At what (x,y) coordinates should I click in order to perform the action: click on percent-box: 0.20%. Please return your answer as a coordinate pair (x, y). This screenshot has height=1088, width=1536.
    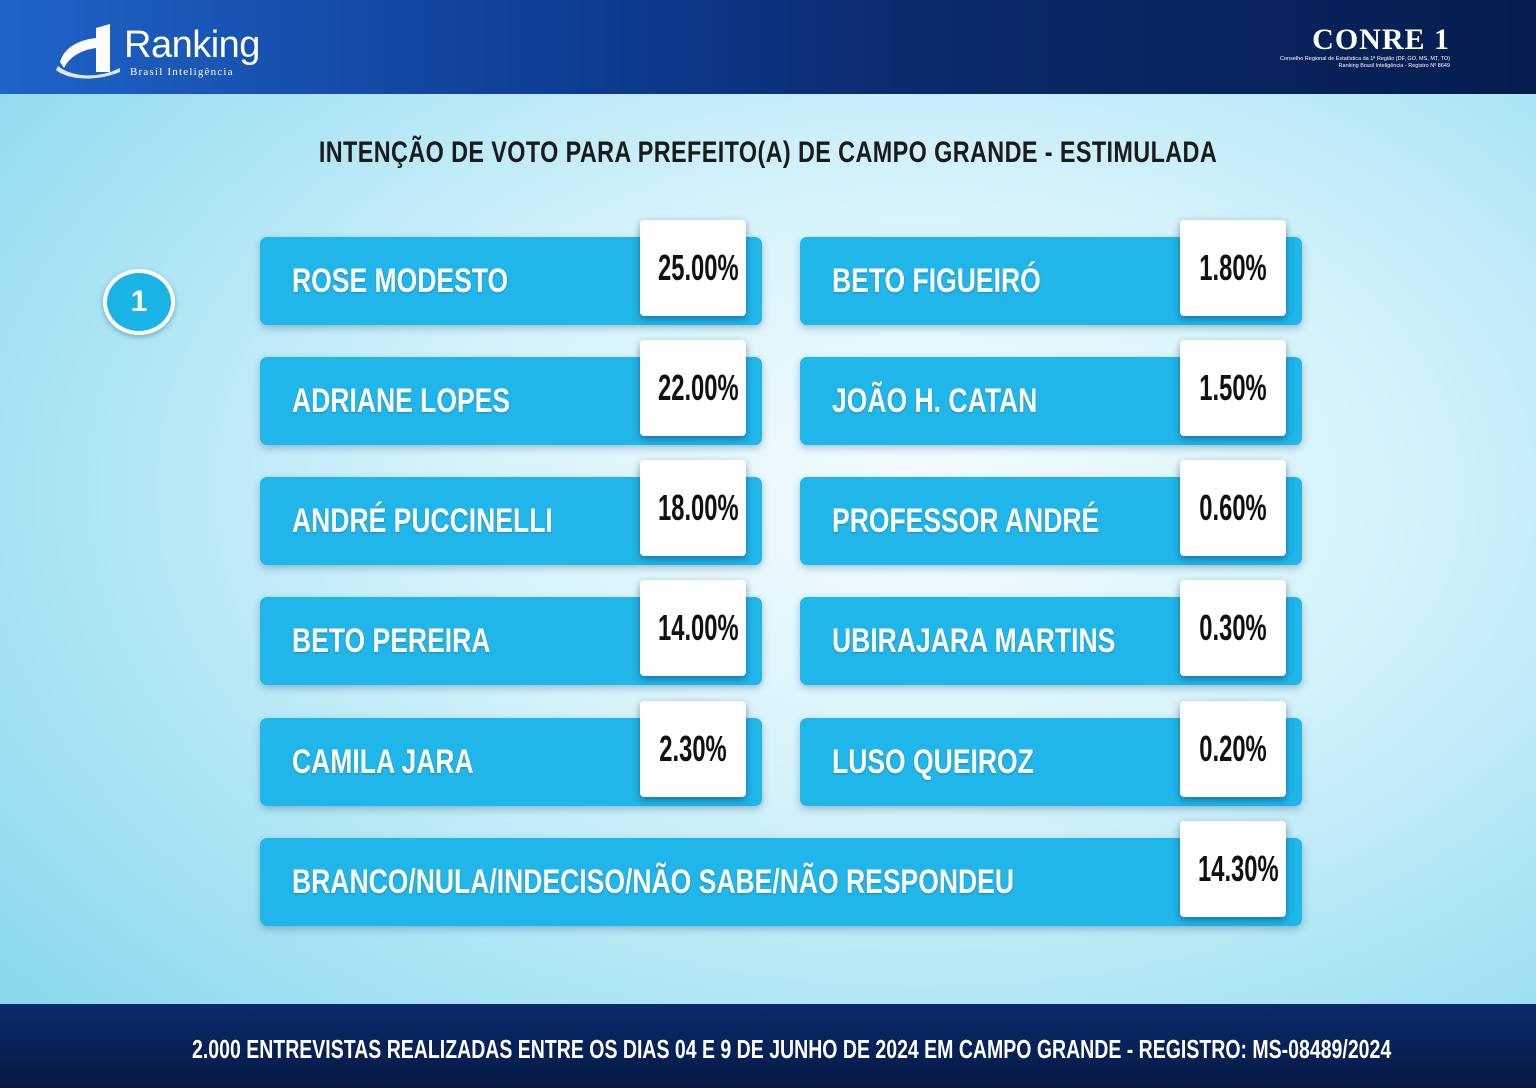
    Looking at the image, I should click on (1233, 749).